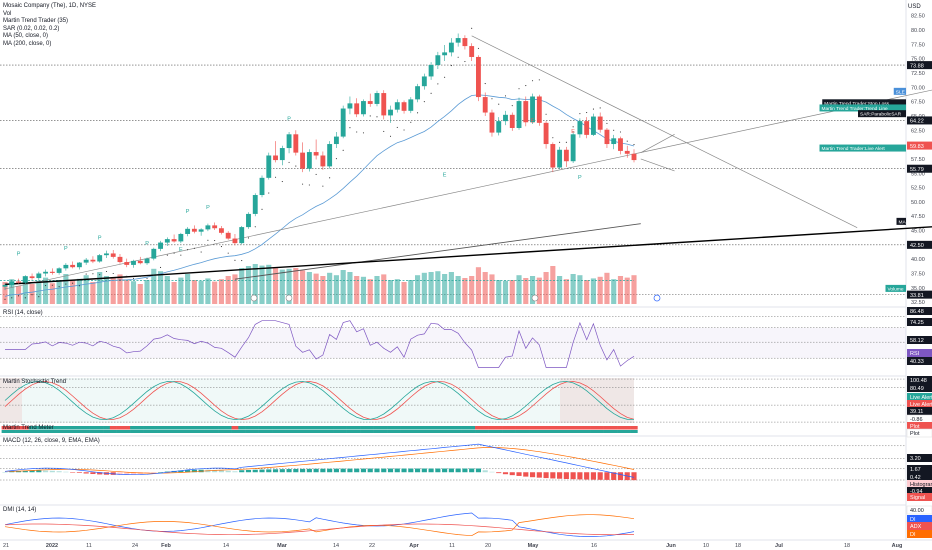 The height and width of the screenshot is (550, 932). I want to click on legend-trend-trader: Martin Trend Trader (35), so click(36, 21).